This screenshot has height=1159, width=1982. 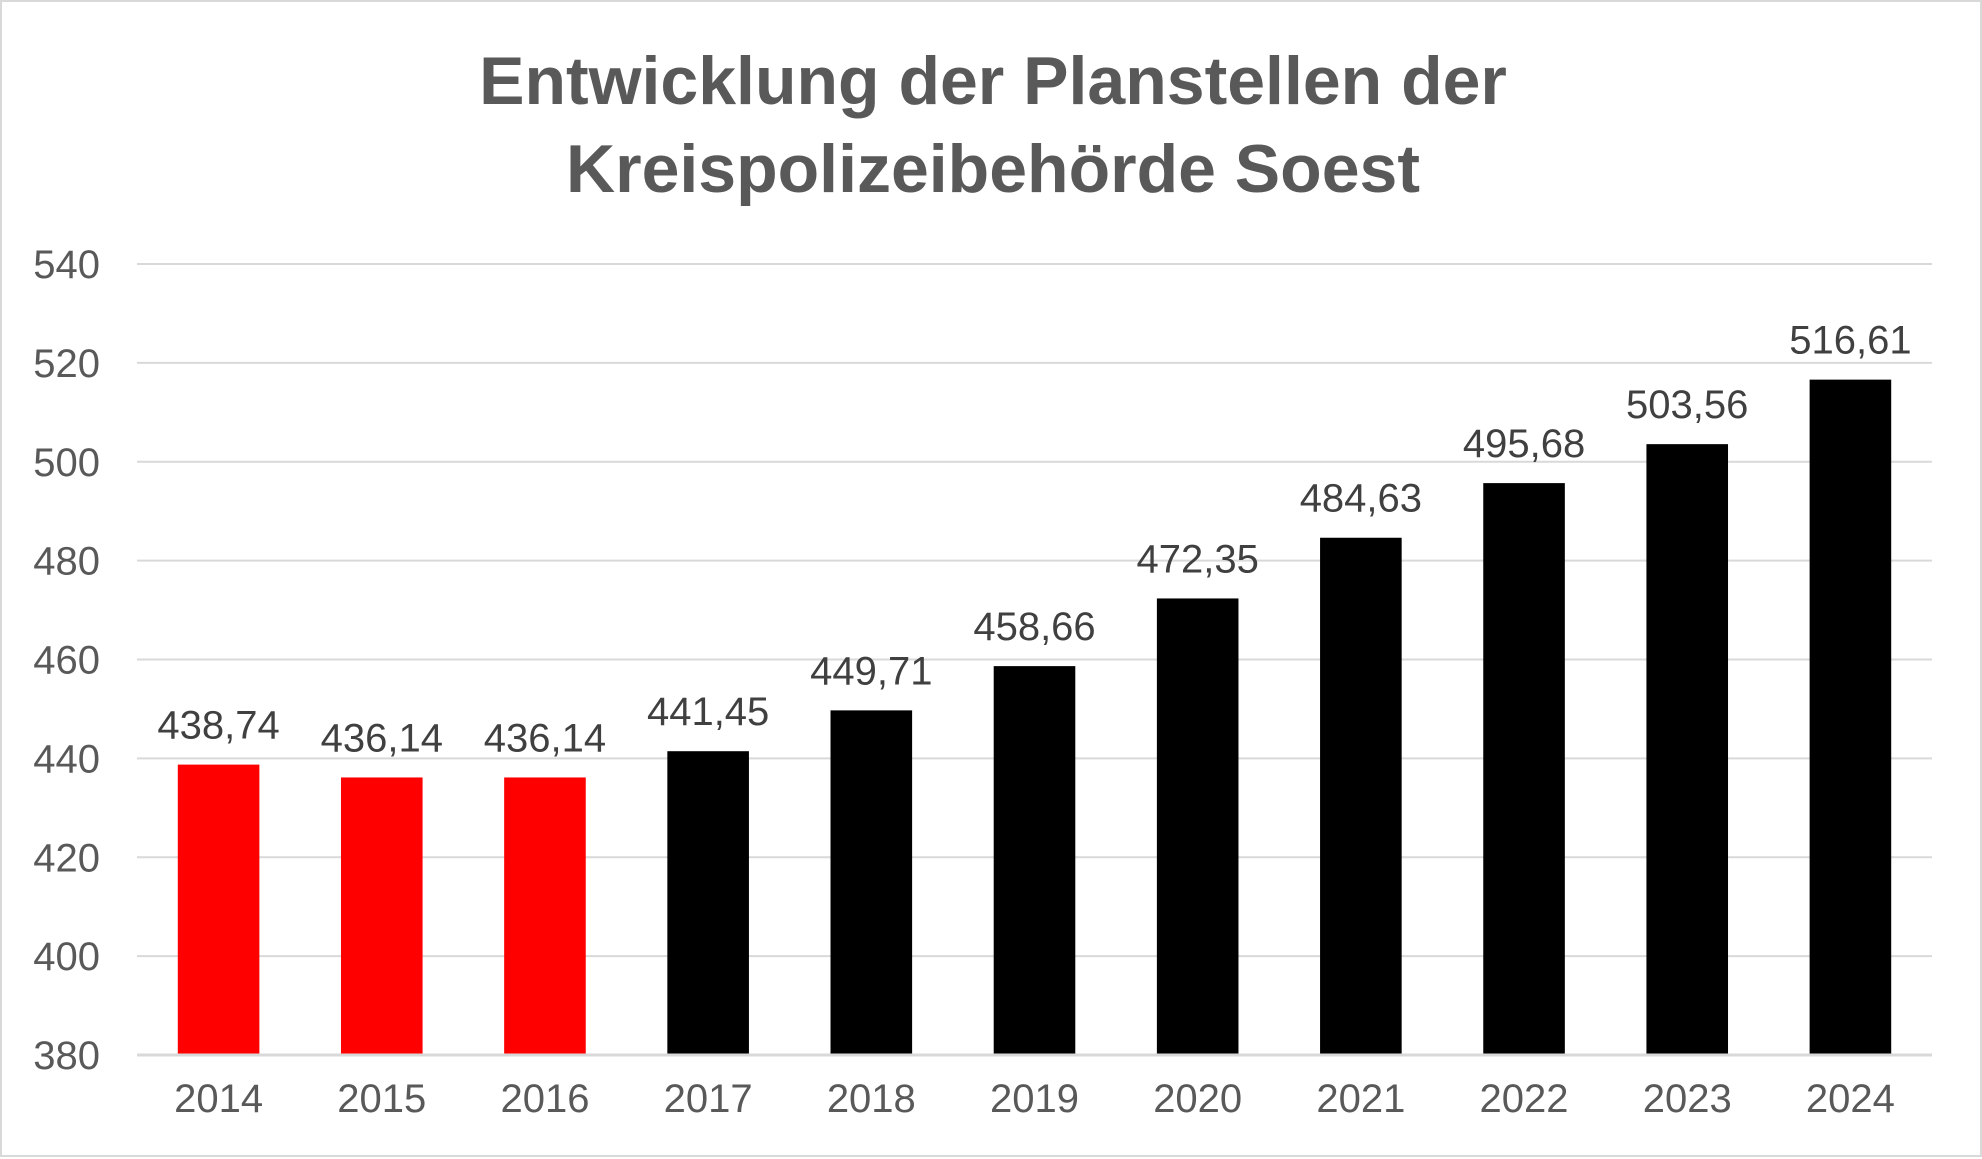 I want to click on x-tick-label: 2023, so click(x=1687, y=1099).